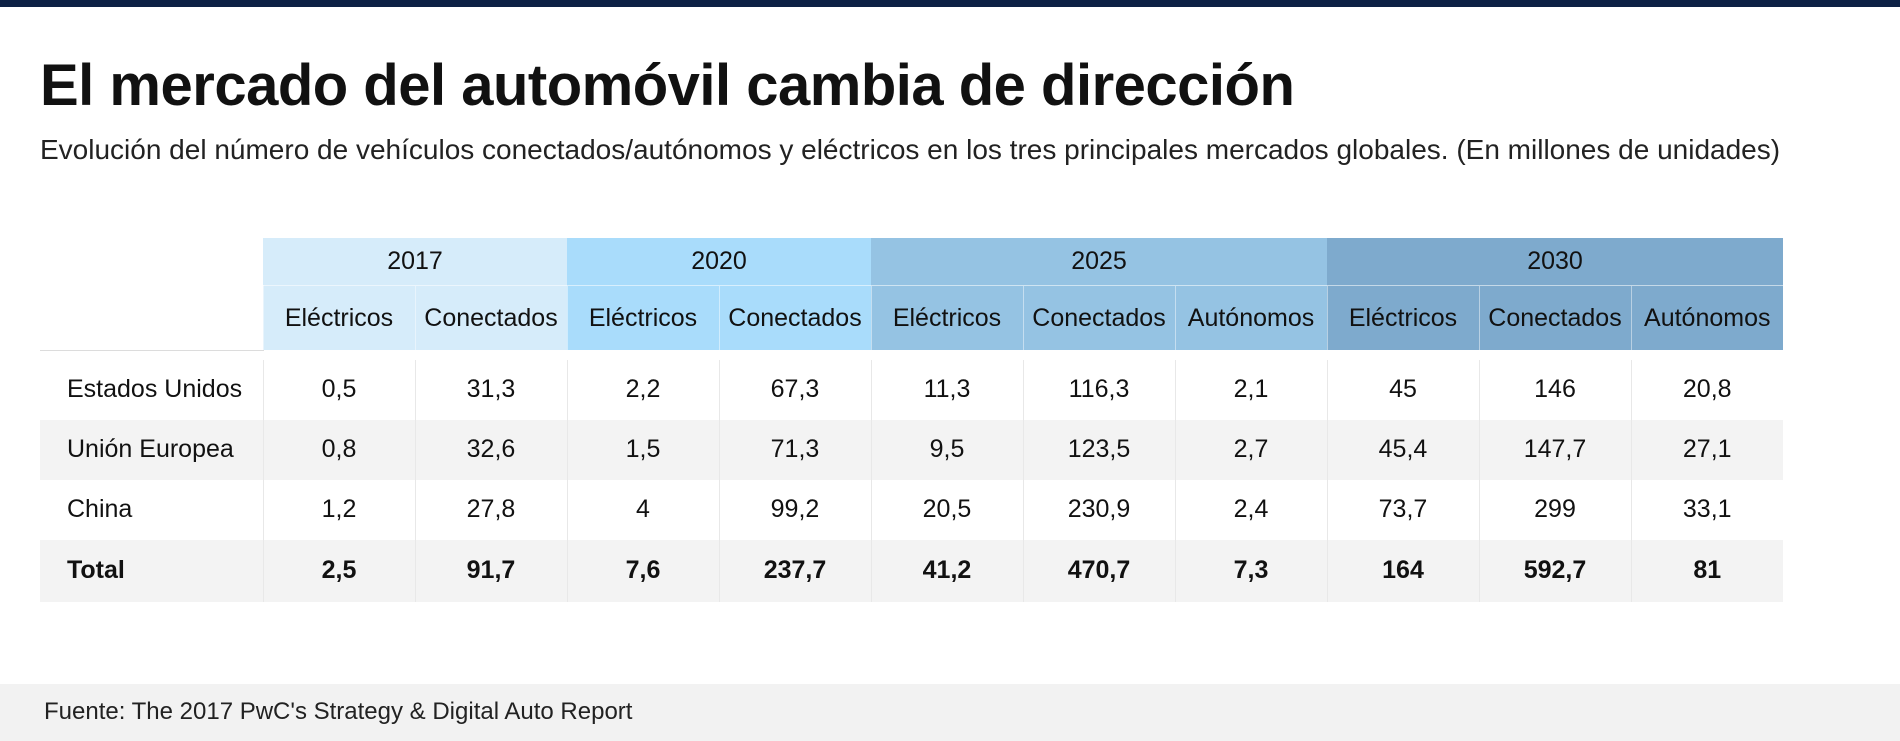 This screenshot has width=1900, height=741. What do you see at coordinates (950, 3) in the screenshot?
I see `top-accent-bar` at bounding box center [950, 3].